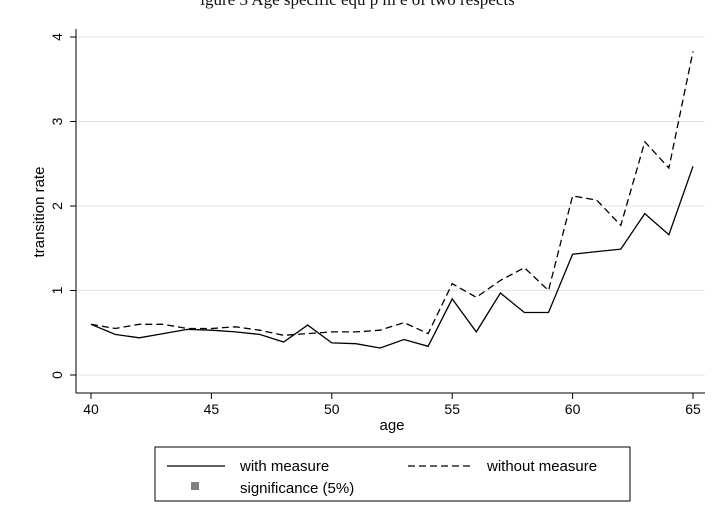  I want to click on y-tick-label: 0, so click(57, 375).